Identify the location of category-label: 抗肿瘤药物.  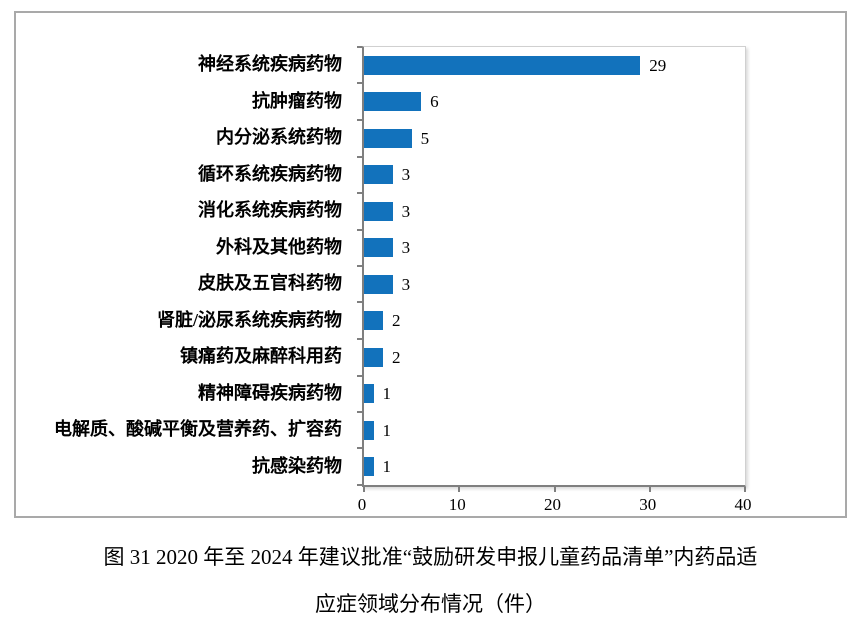
(297, 100).